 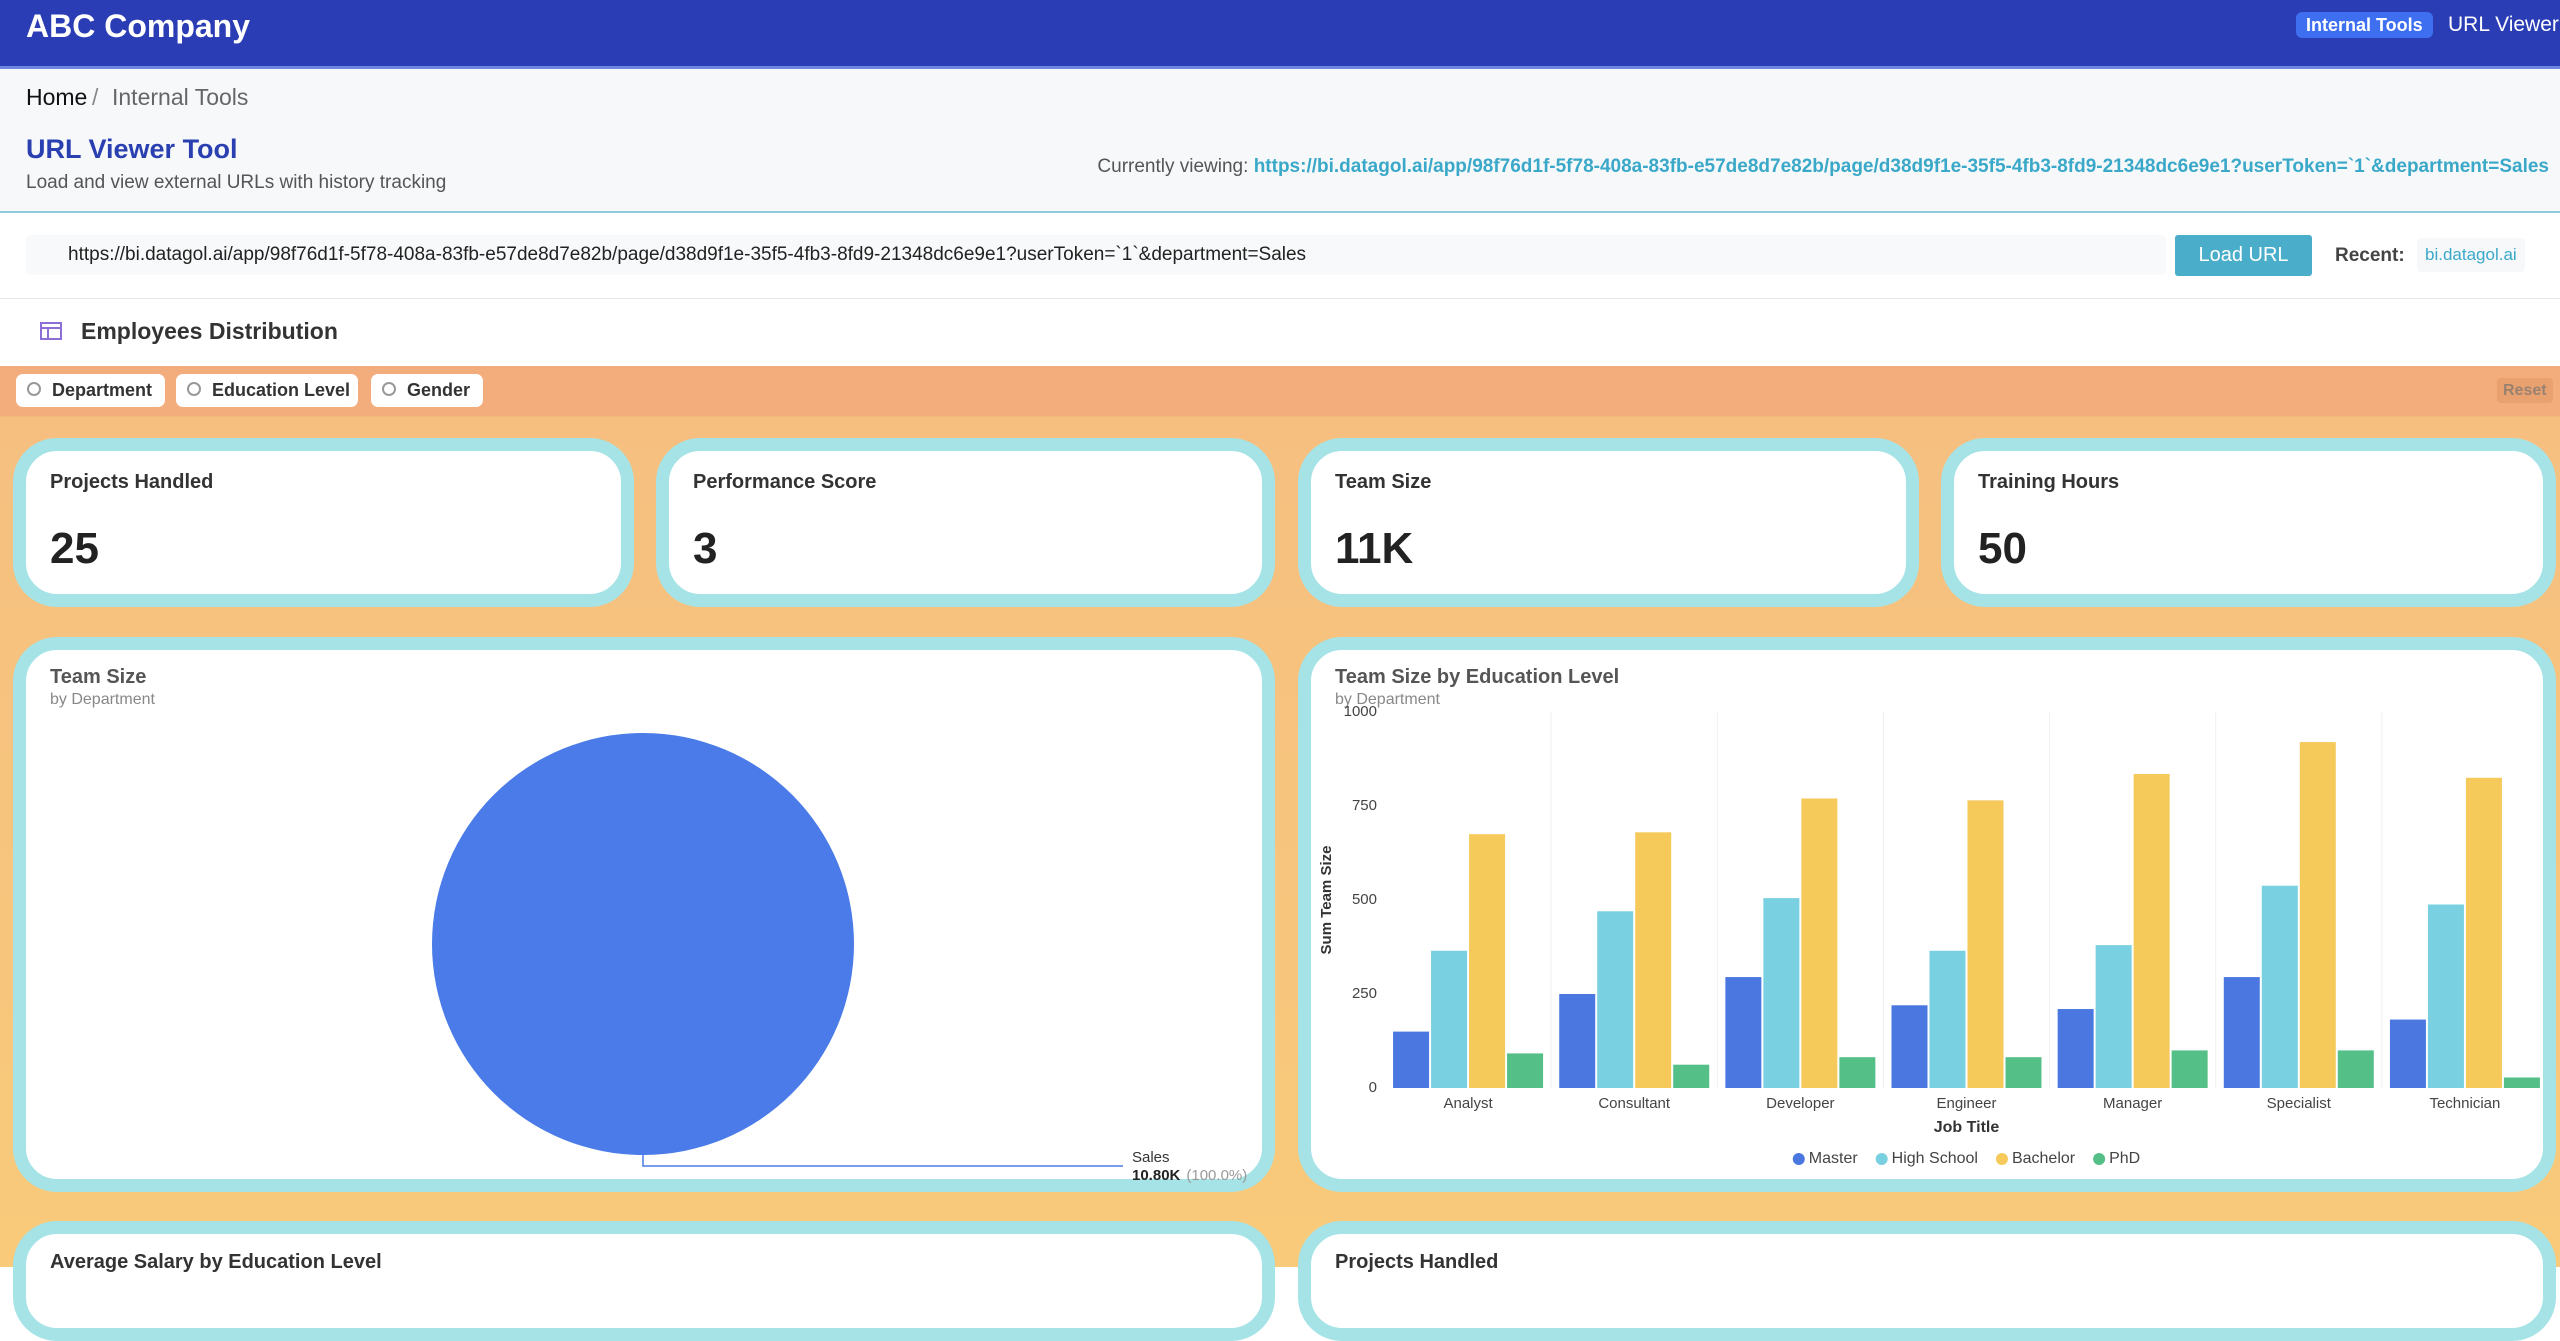 What do you see at coordinates (1280, 34) in the screenshot?
I see `top-bar` at bounding box center [1280, 34].